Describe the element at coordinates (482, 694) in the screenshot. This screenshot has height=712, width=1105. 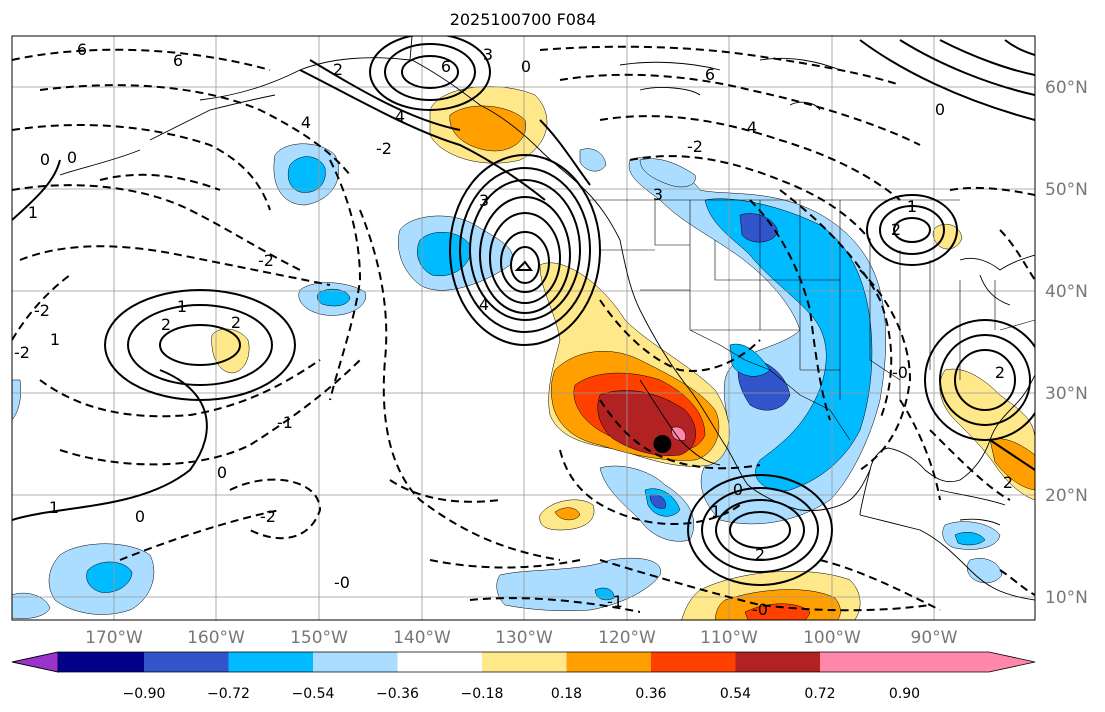
I see `colorbar-tick: −0.18` at that location.